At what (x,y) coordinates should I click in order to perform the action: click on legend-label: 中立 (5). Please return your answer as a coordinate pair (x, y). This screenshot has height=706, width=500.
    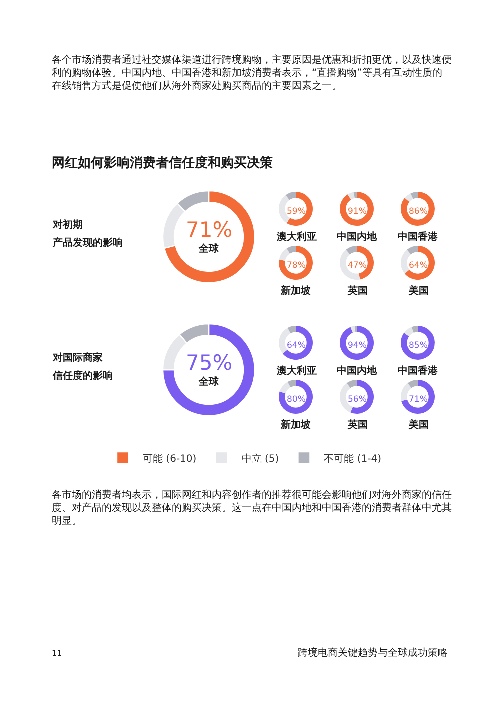
    Looking at the image, I should click on (261, 458).